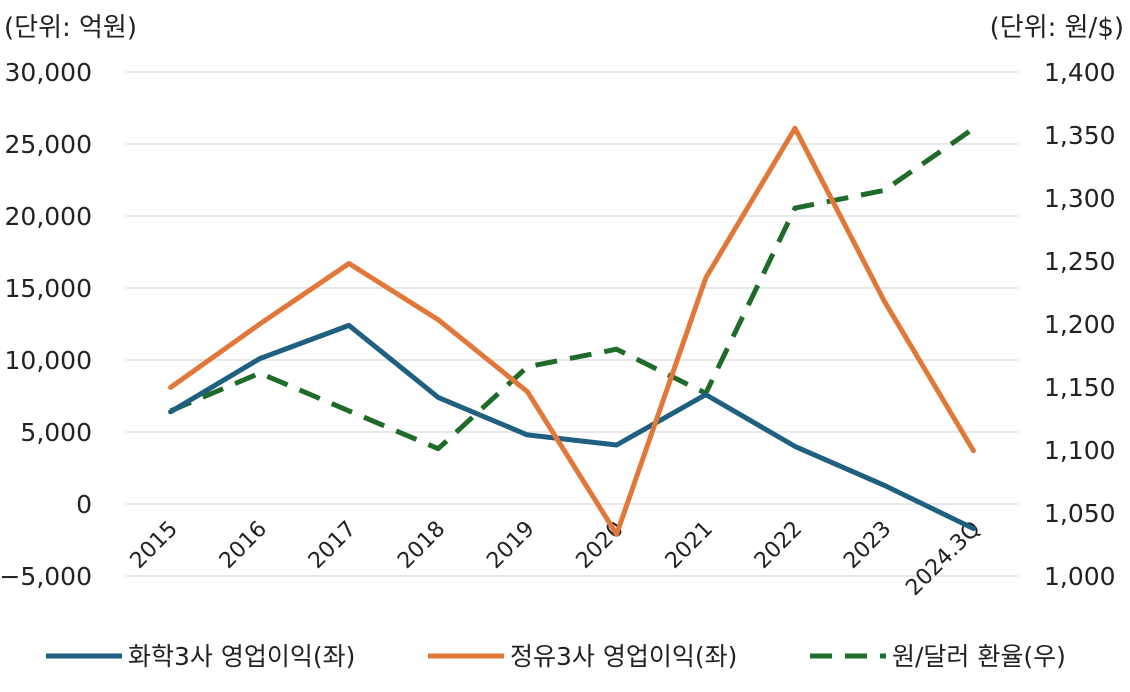 This screenshot has width=1130, height=692. I want to click on left-axis-unit-label: (단위: 억원), so click(70, 28).